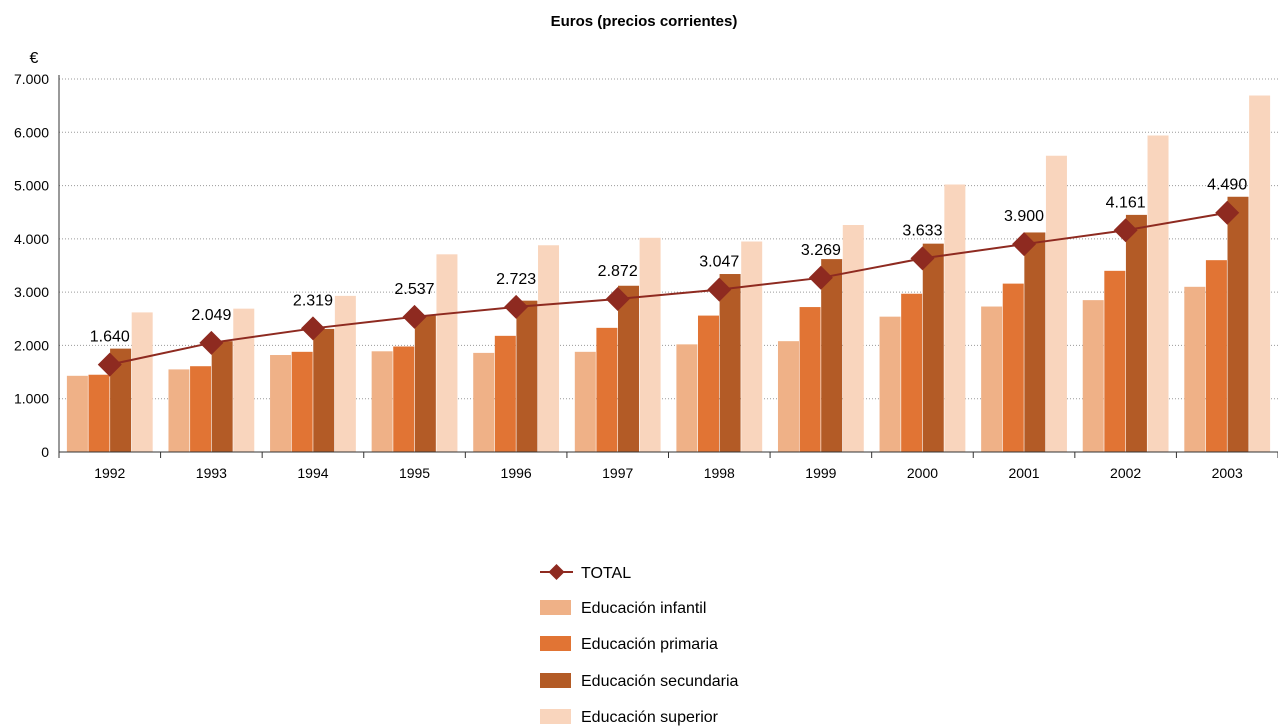 Image resolution: width=1278 pixels, height=728 pixels. What do you see at coordinates (1238, 324) in the screenshot?
I see `bar-secundaria-2003` at bounding box center [1238, 324].